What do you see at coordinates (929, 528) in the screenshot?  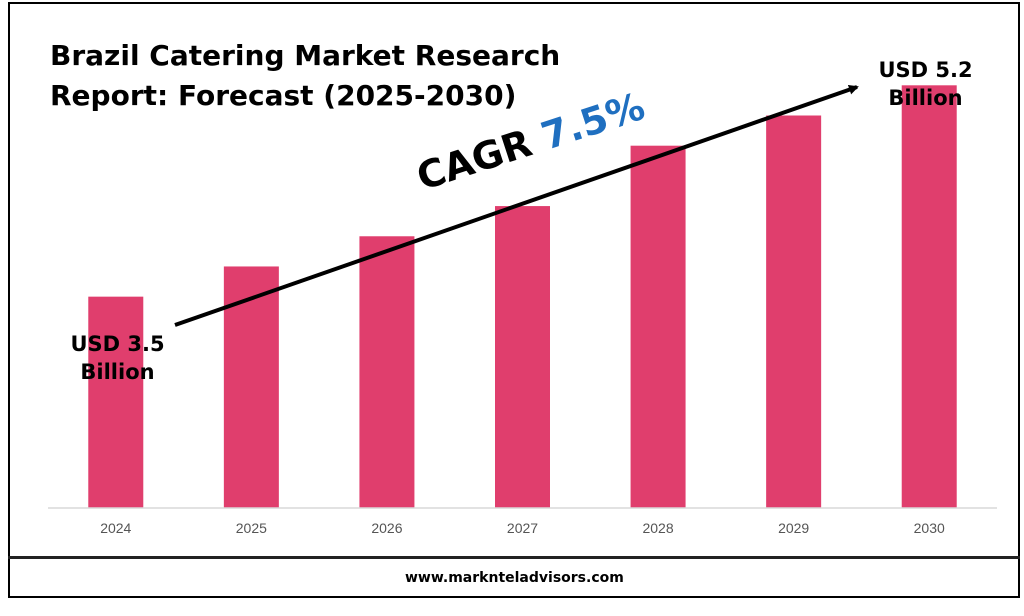 I see `x-tick-2030: 2030` at bounding box center [929, 528].